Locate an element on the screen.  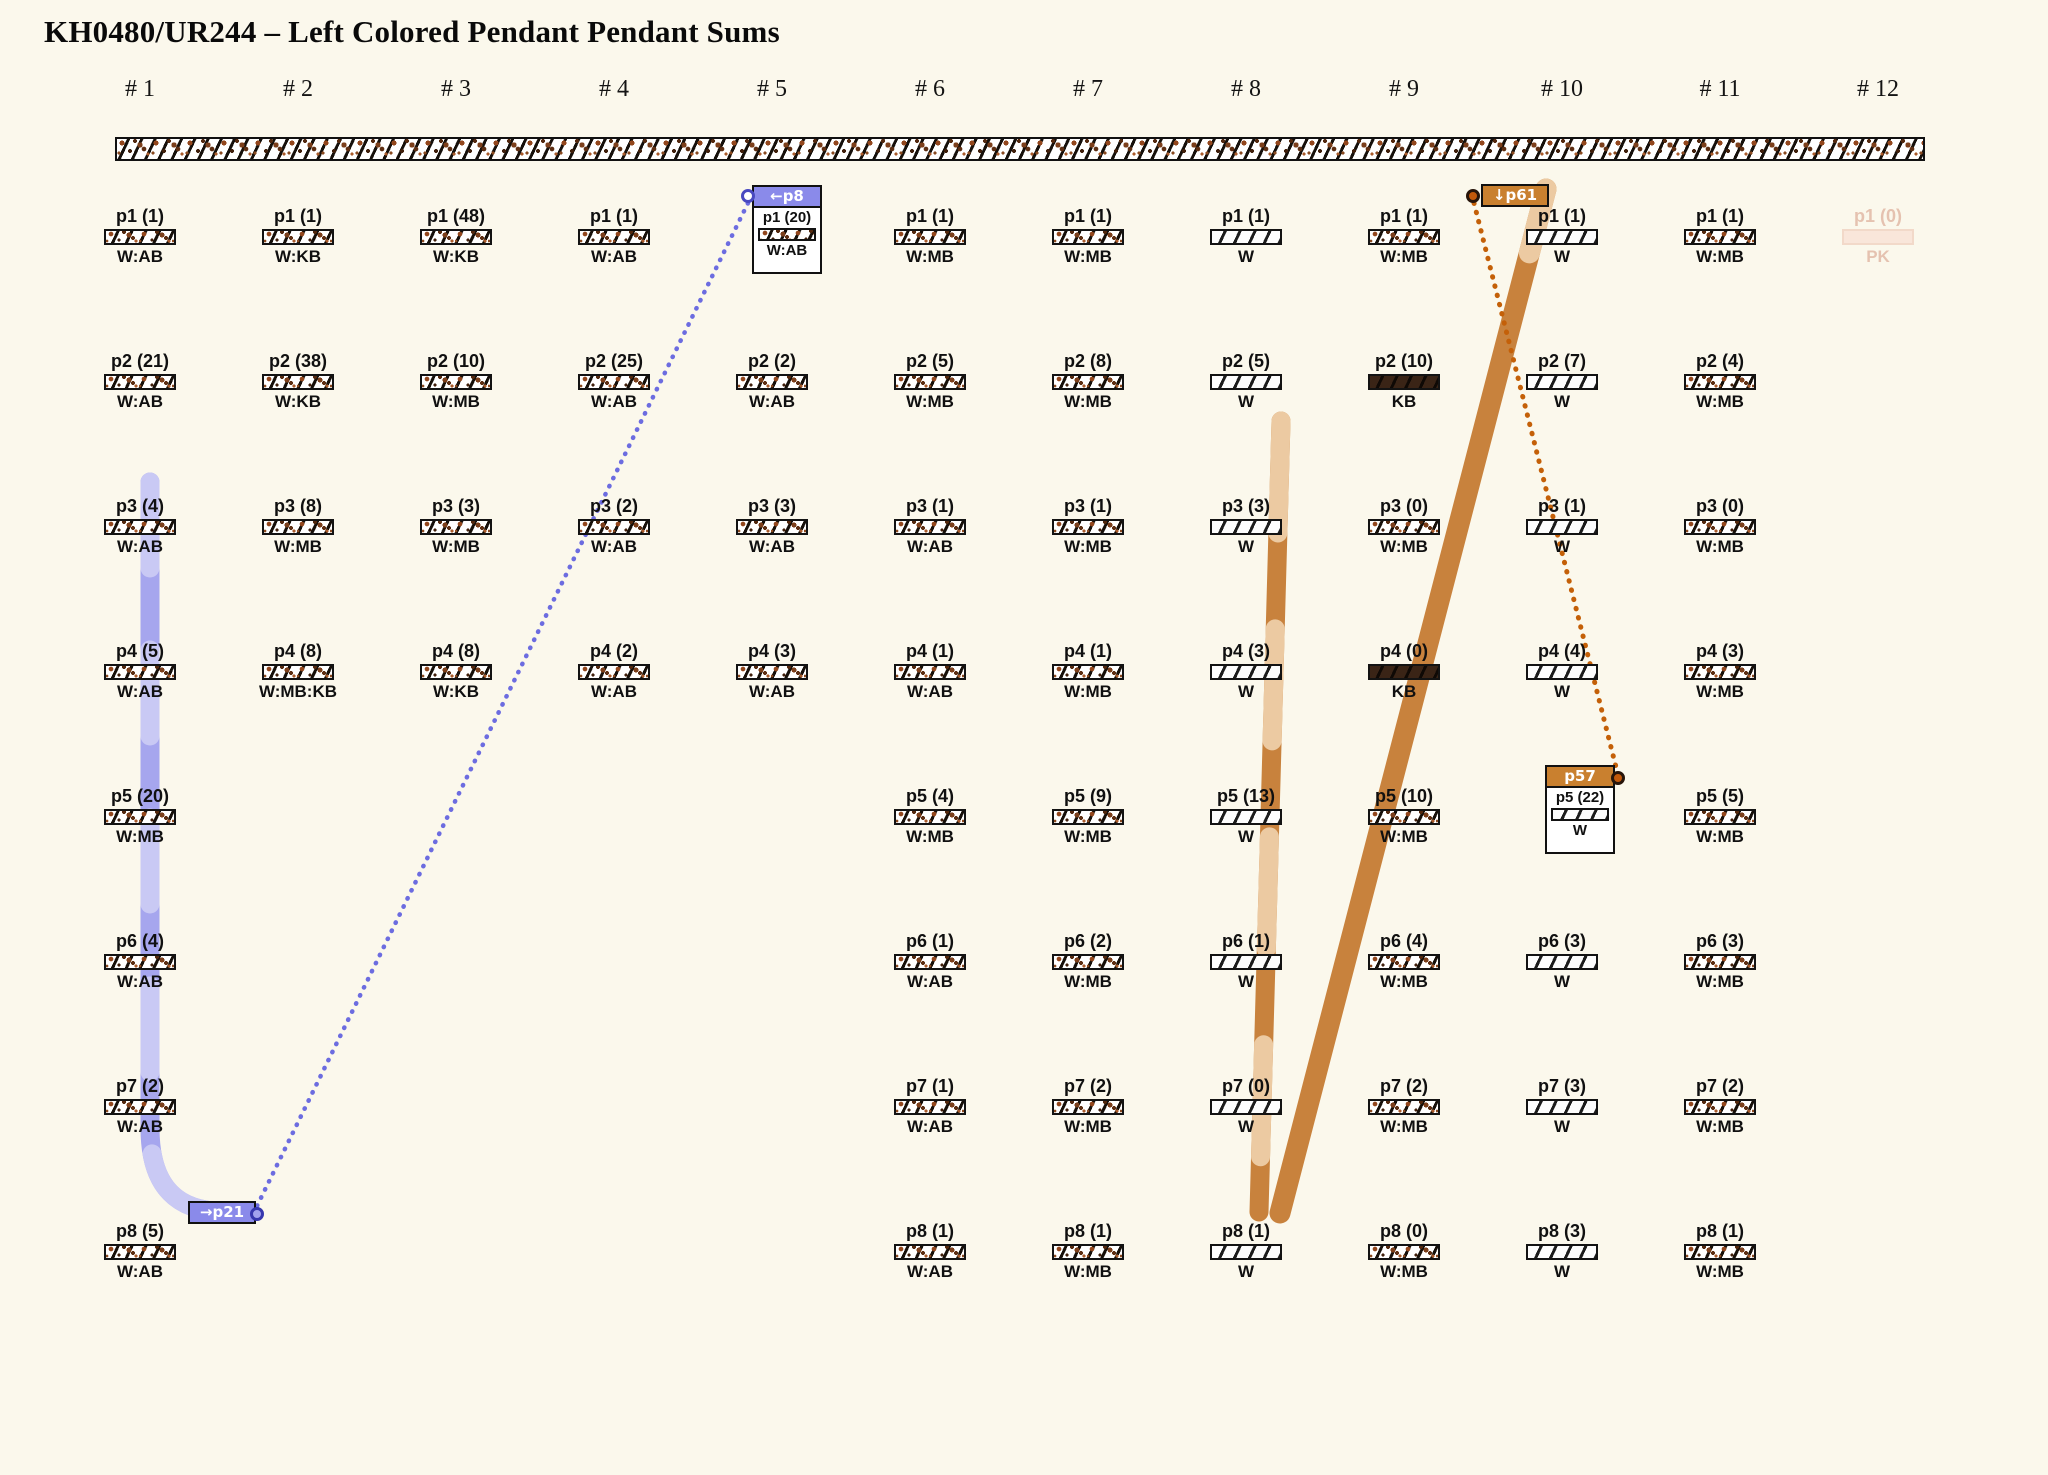
pendant-cell: p3 (8) W:MB is located at coordinates (298, 526).